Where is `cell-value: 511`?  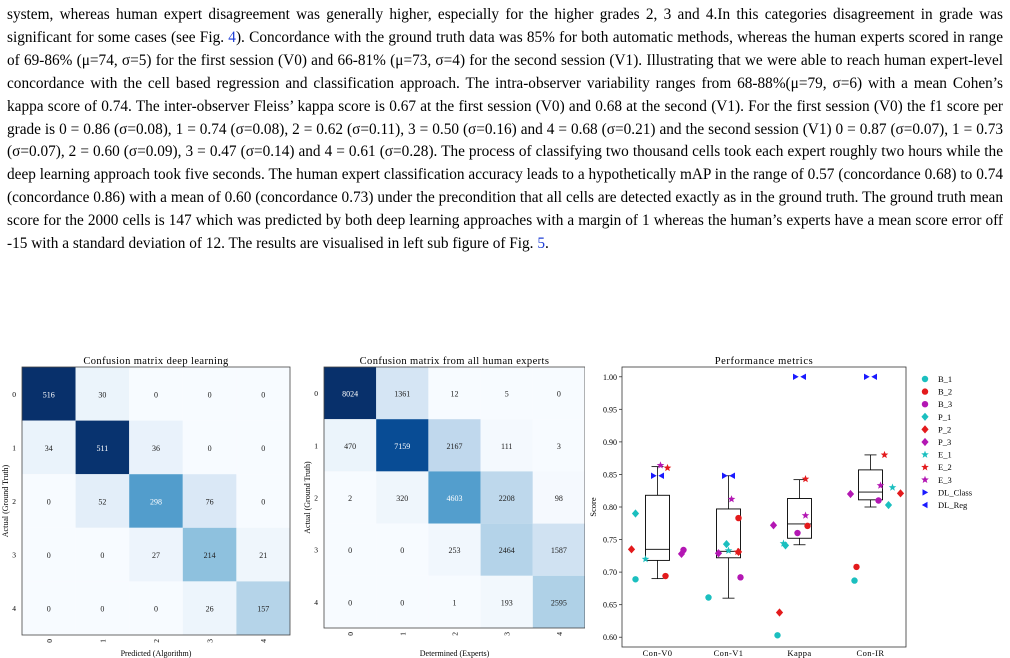
cell-value: 511 is located at coordinates (103, 448).